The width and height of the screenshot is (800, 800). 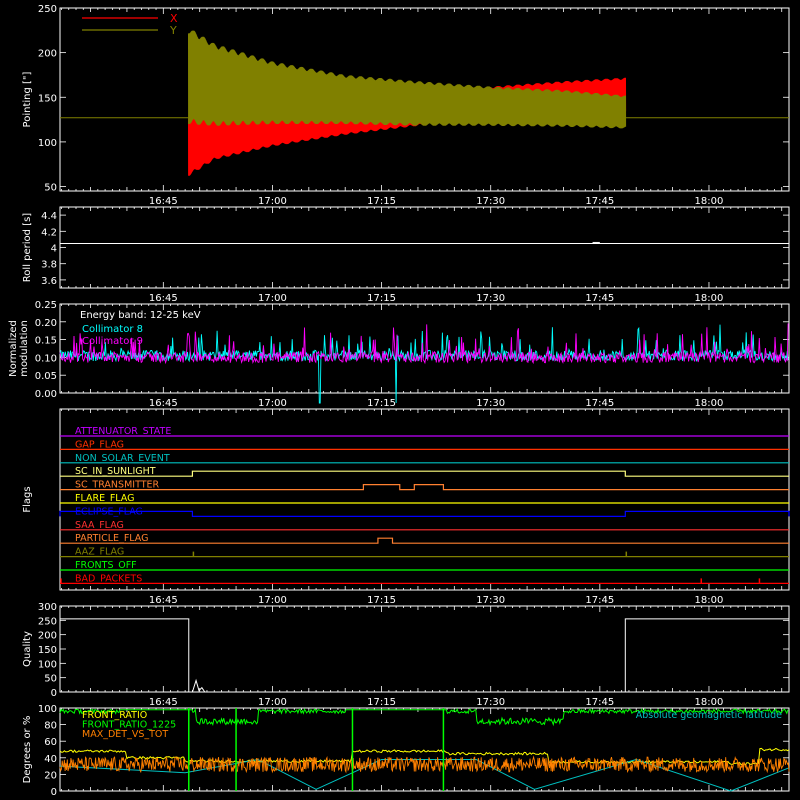 What do you see at coordinates (140, 315) in the screenshot?
I see `modulation-title: Energy band: 12-25 keV` at bounding box center [140, 315].